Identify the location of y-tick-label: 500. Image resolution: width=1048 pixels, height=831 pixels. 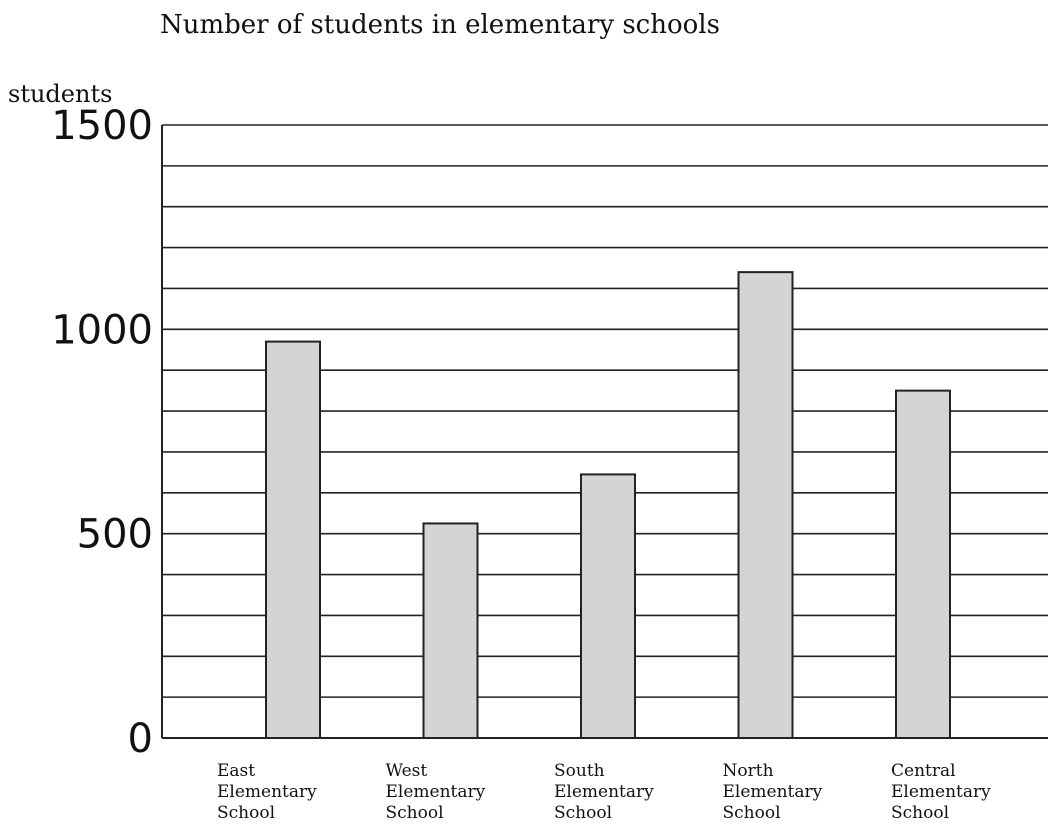
(115, 535).